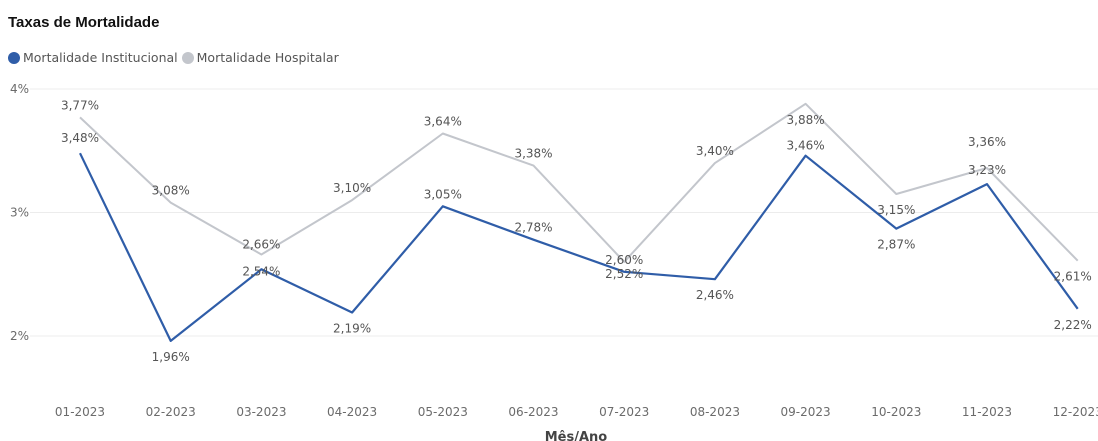  Describe the element at coordinates (896, 210) in the screenshot. I see `data-label-hospitalar: 3,15%` at that location.